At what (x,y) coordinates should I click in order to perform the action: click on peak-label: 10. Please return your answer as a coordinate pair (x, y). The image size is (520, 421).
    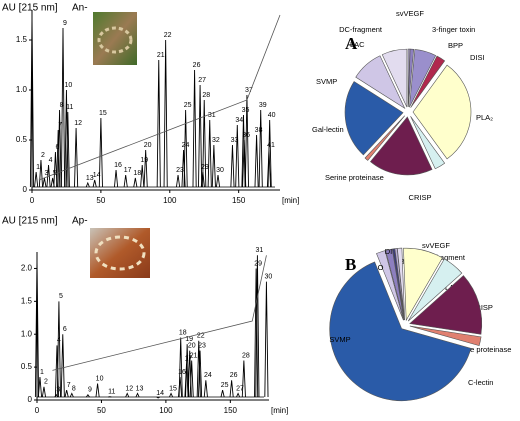
    Looking at the image, I should click on (100, 378).